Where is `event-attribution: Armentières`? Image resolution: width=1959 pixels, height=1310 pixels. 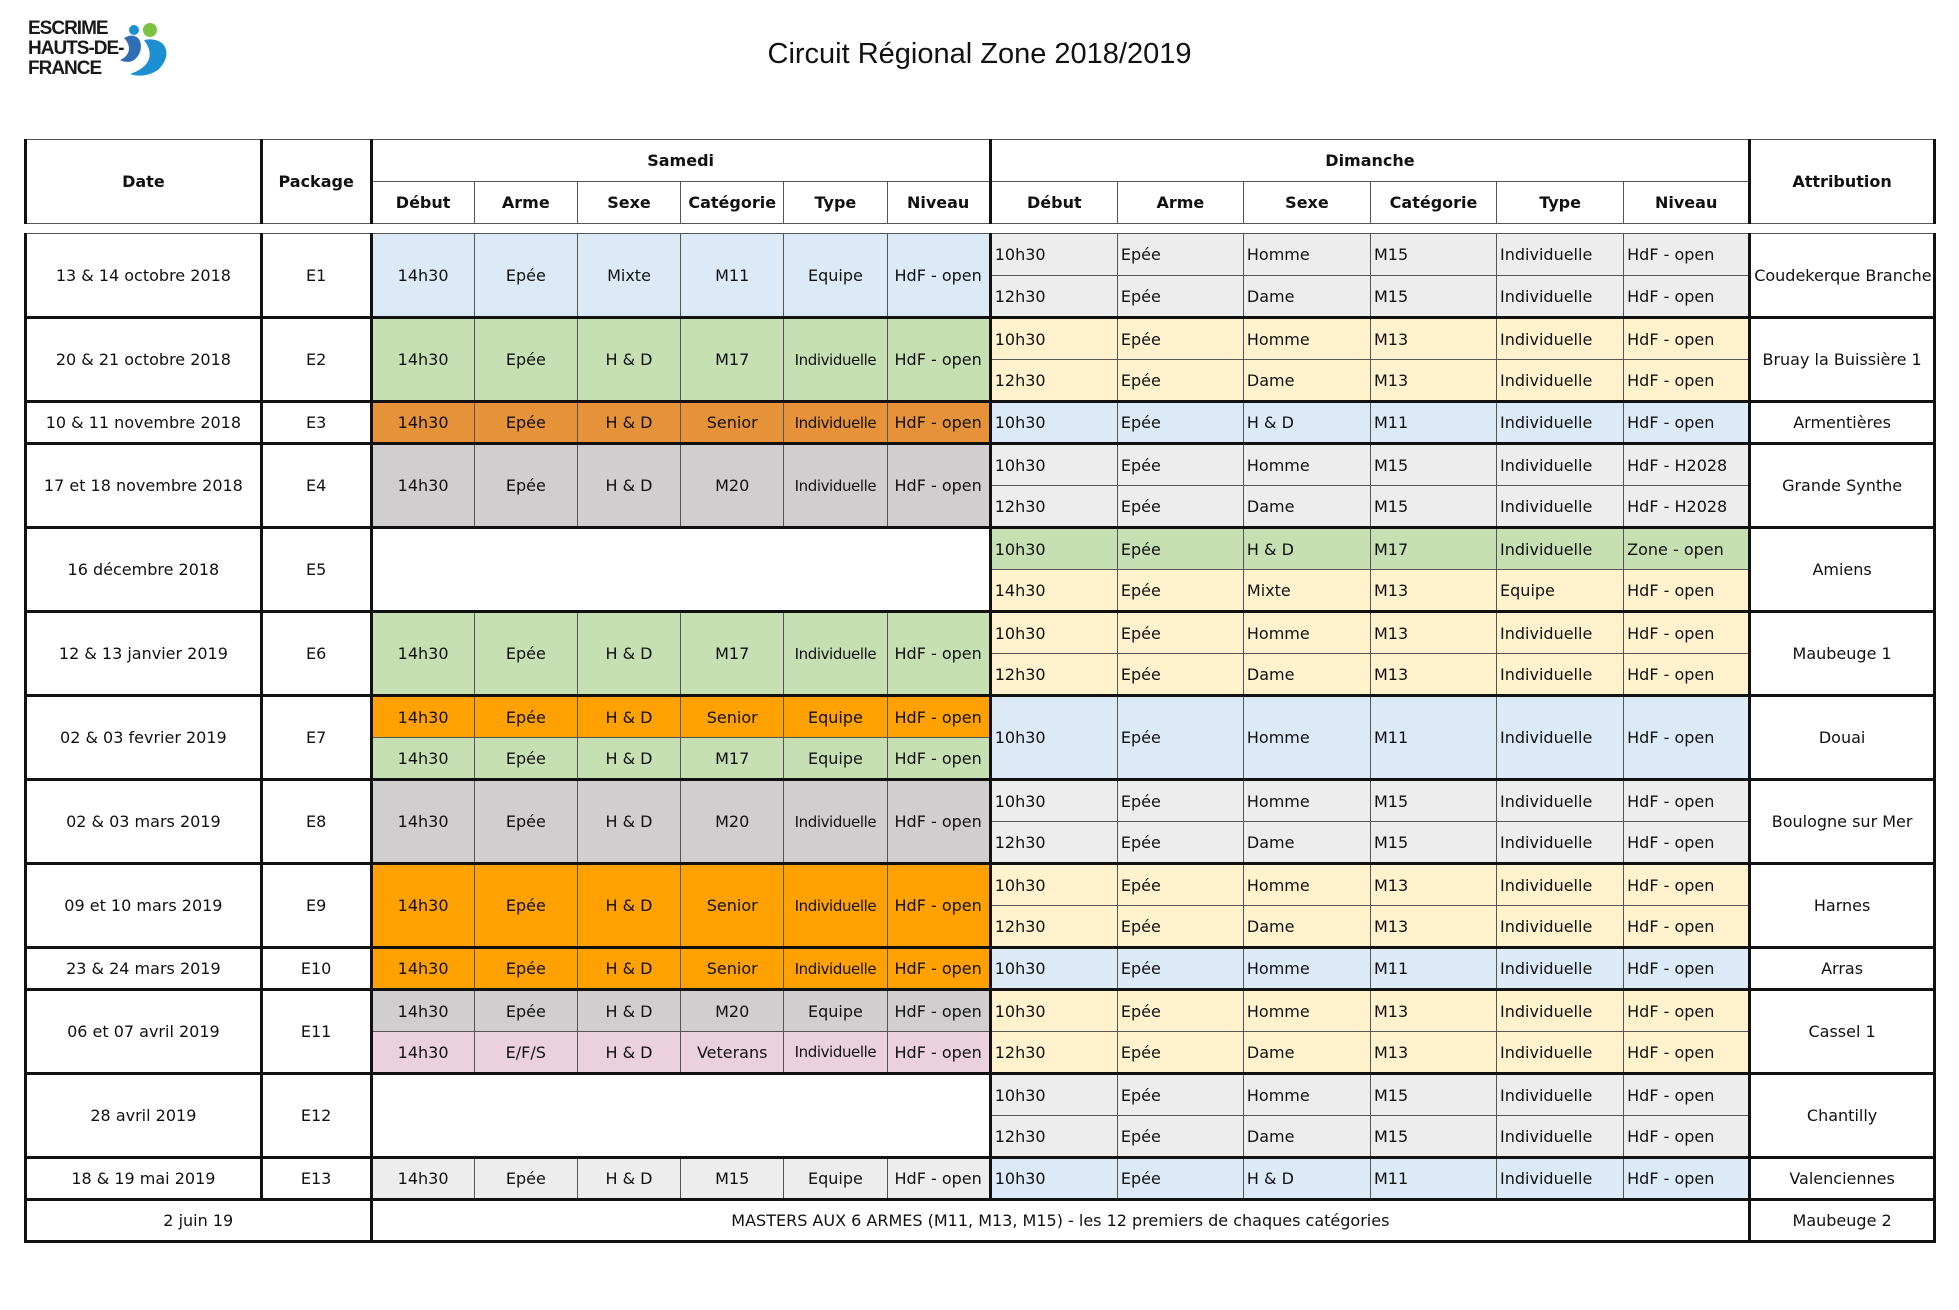
event-attribution: Armentières is located at coordinates (1842, 423).